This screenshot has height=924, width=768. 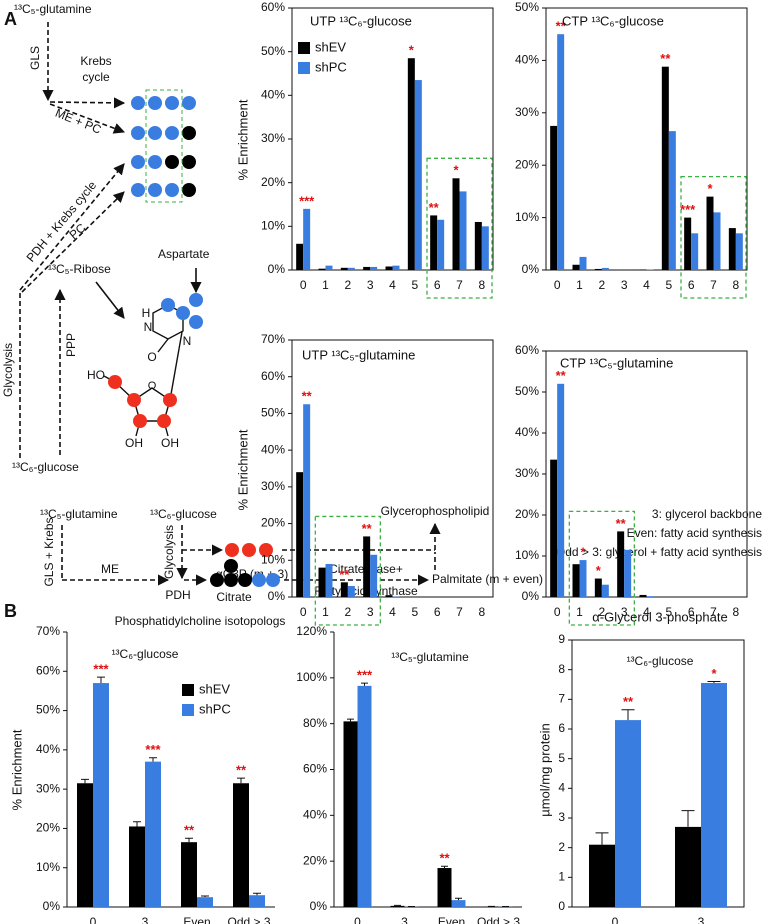 What do you see at coordinates (579, 285) in the screenshot?
I see `x-tick-label: 1` at bounding box center [579, 285].